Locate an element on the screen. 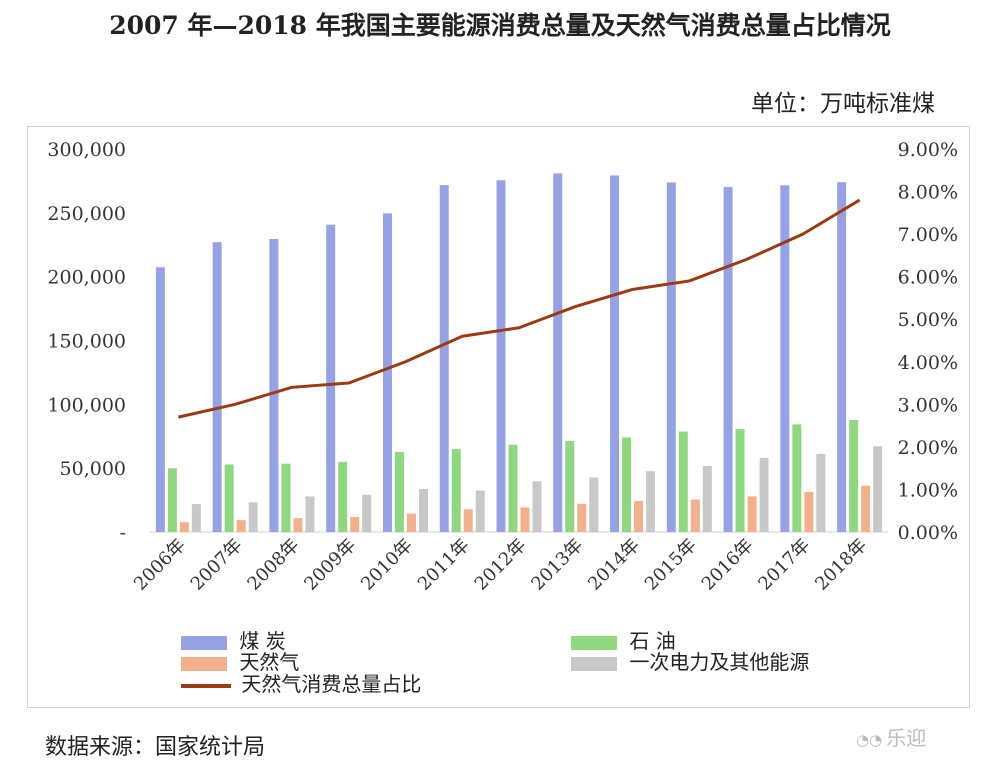  y-right-tick-label: 5.00% is located at coordinates (928, 320).